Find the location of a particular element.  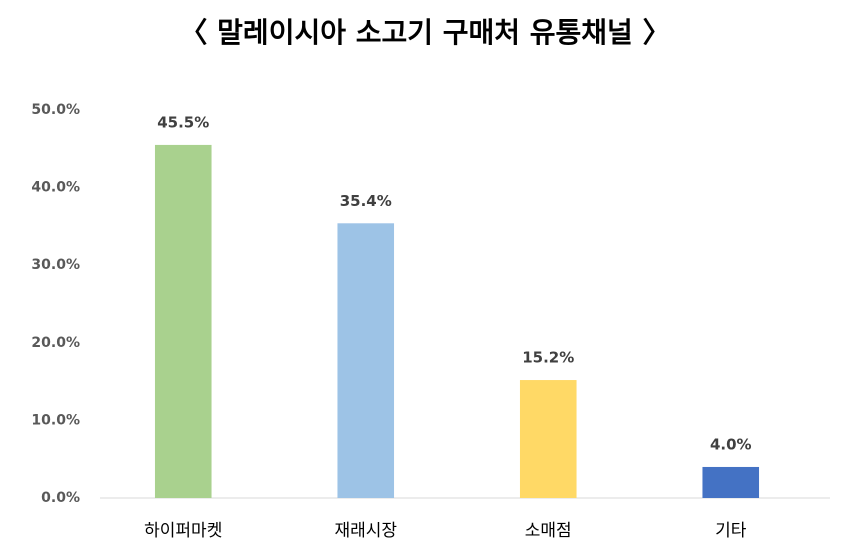

x-tick-label: 소매점 is located at coordinates (548, 531).